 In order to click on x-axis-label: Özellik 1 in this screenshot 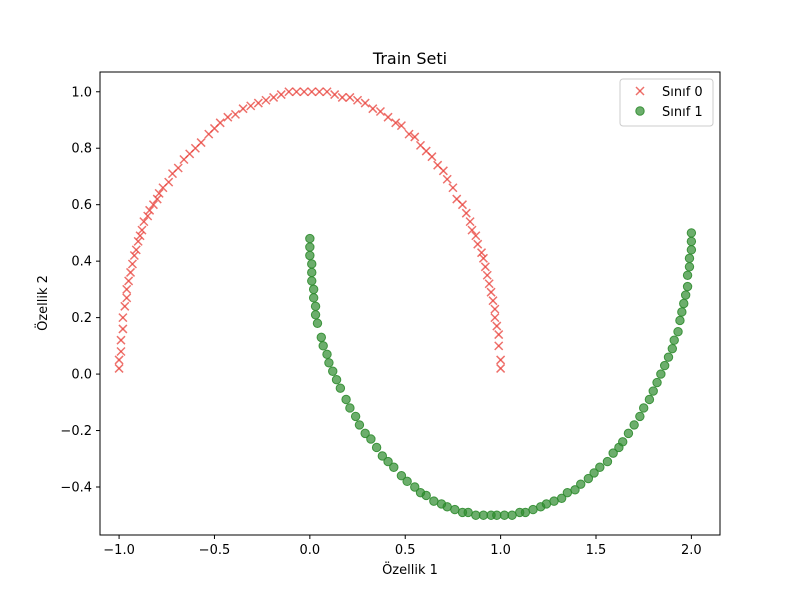, I will do `click(410, 569)`.